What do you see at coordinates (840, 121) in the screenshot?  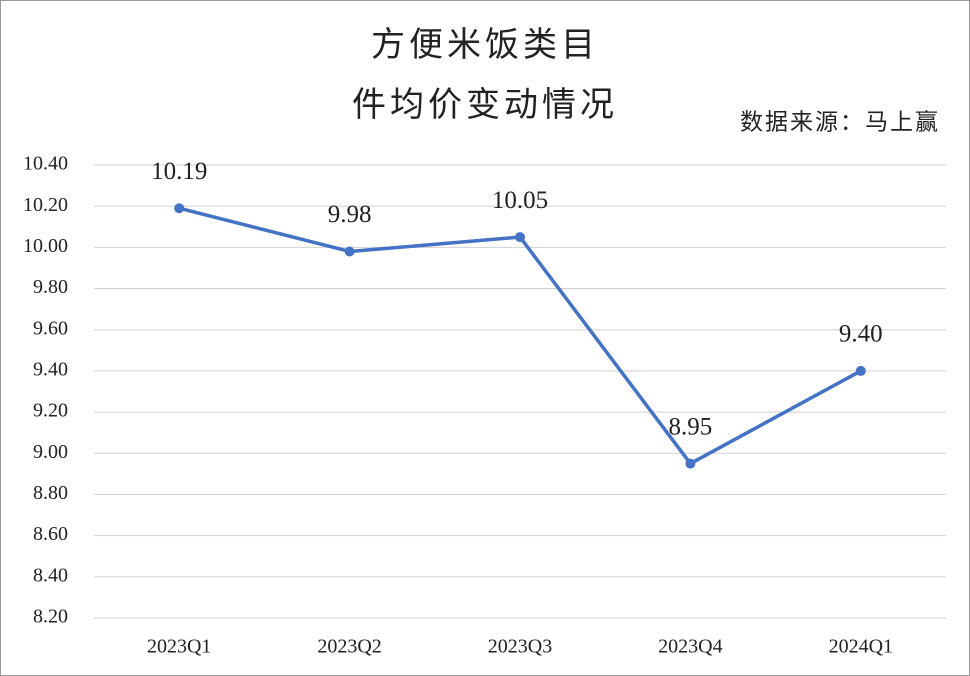 I see `source-note: 数据来源：马上赢` at bounding box center [840, 121].